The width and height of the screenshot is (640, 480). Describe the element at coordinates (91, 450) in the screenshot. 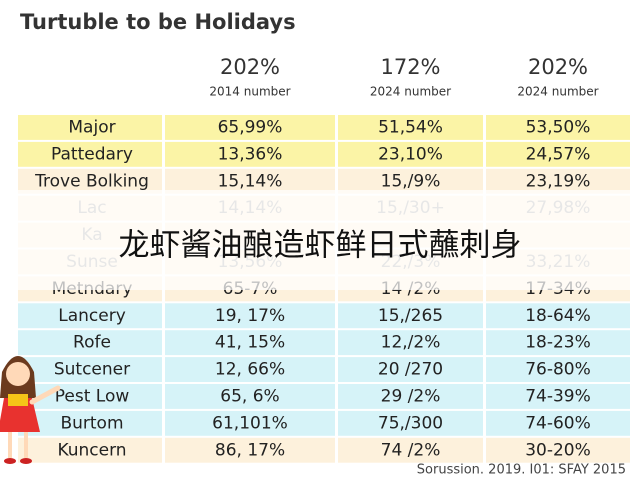

I see `row-label: Kuncern` at that location.